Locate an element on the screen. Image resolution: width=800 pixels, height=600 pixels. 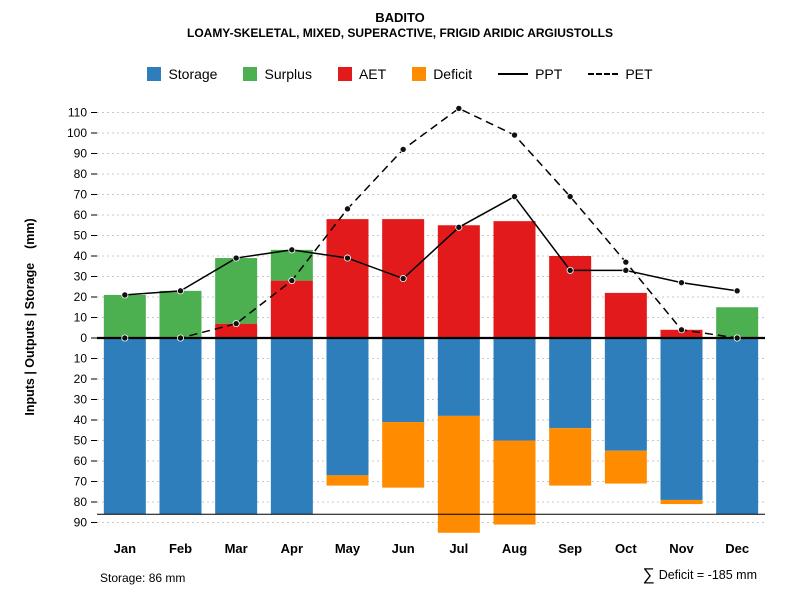
bar-deficit-sep is located at coordinates (570, 457).